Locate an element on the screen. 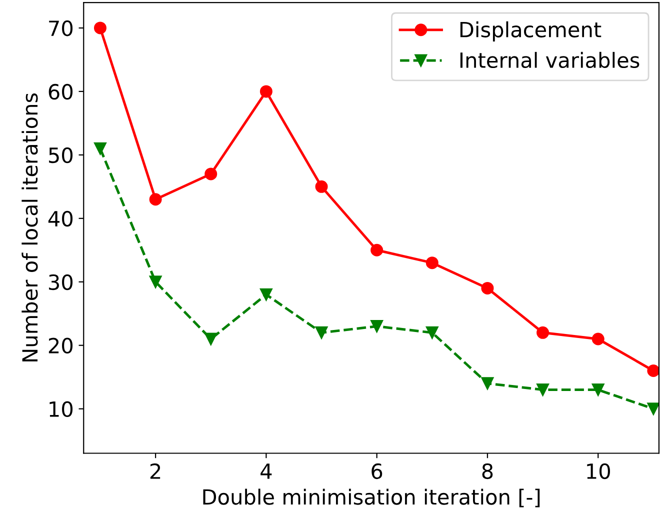 This screenshot has height=518, width=669. y-tick-label: 30 is located at coordinates (60, 282).